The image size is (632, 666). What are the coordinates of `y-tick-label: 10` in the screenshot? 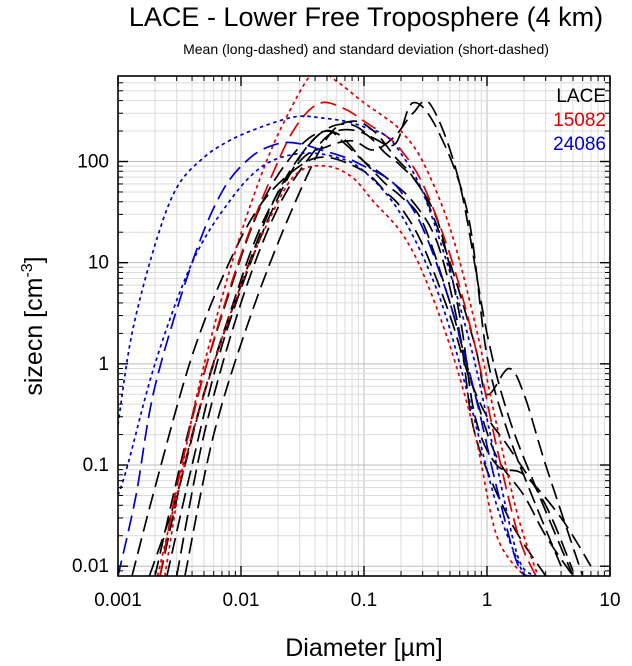 It's located at (98, 263).